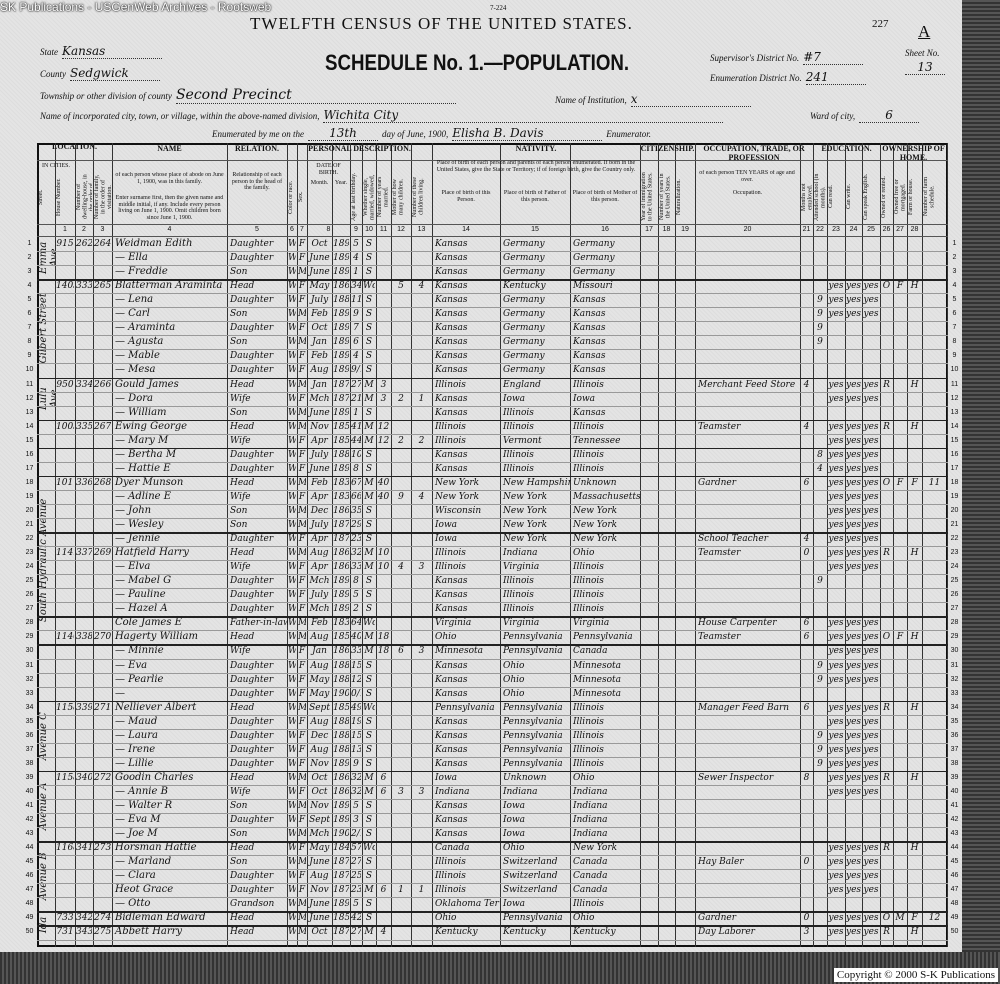 This screenshot has width=1000, height=984. Describe the element at coordinates (29, 272) in the screenshot. I see `line-number: 3` at that location.